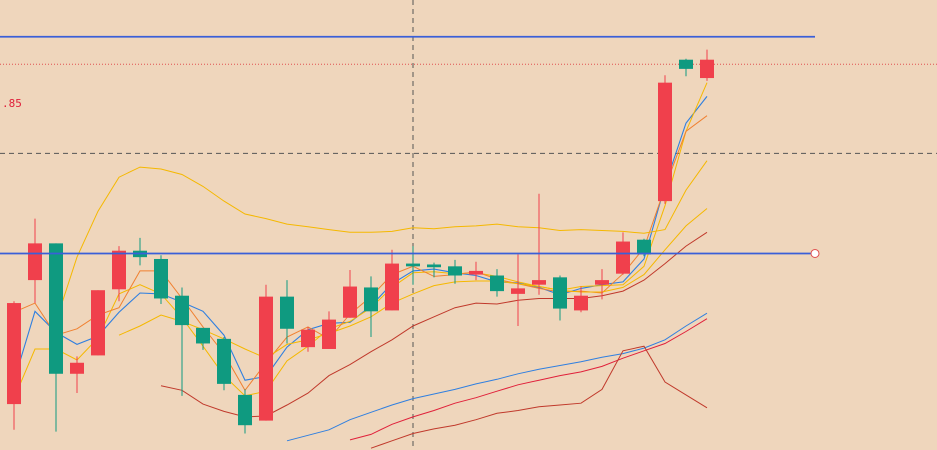 This screenshot has height=450, width=937. What do you see at coordinates (815, 253) in the screenshot?
I see `line-handle` at bounding box center [815, 253].